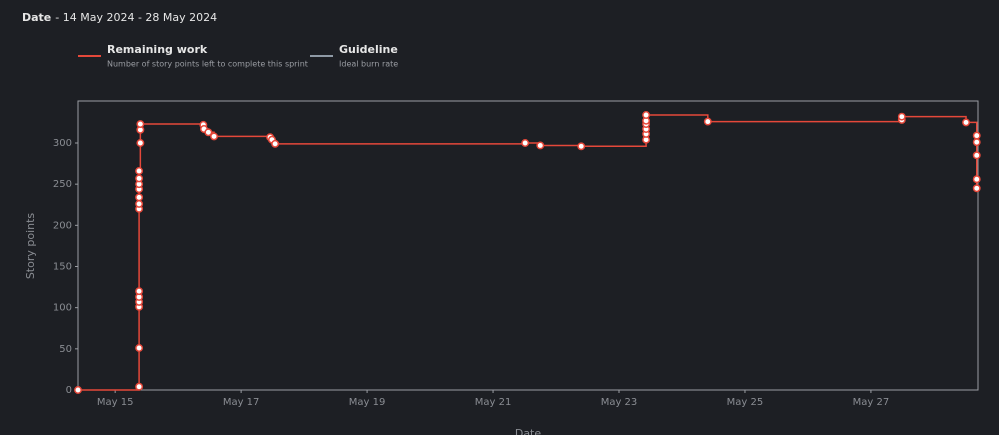  What do you see at coordinates (62, 143) in the screenshot?
I see `y-tick-label: 300` at bounding box center [62, 143].